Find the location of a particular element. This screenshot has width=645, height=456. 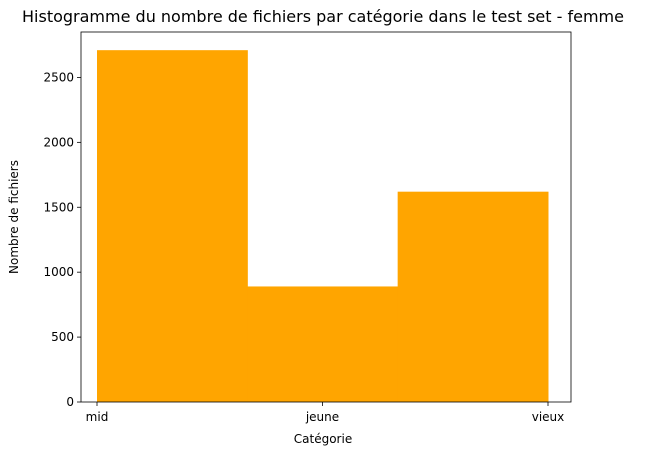

y-tick-label: 0 is located at coordinates (70, 402).